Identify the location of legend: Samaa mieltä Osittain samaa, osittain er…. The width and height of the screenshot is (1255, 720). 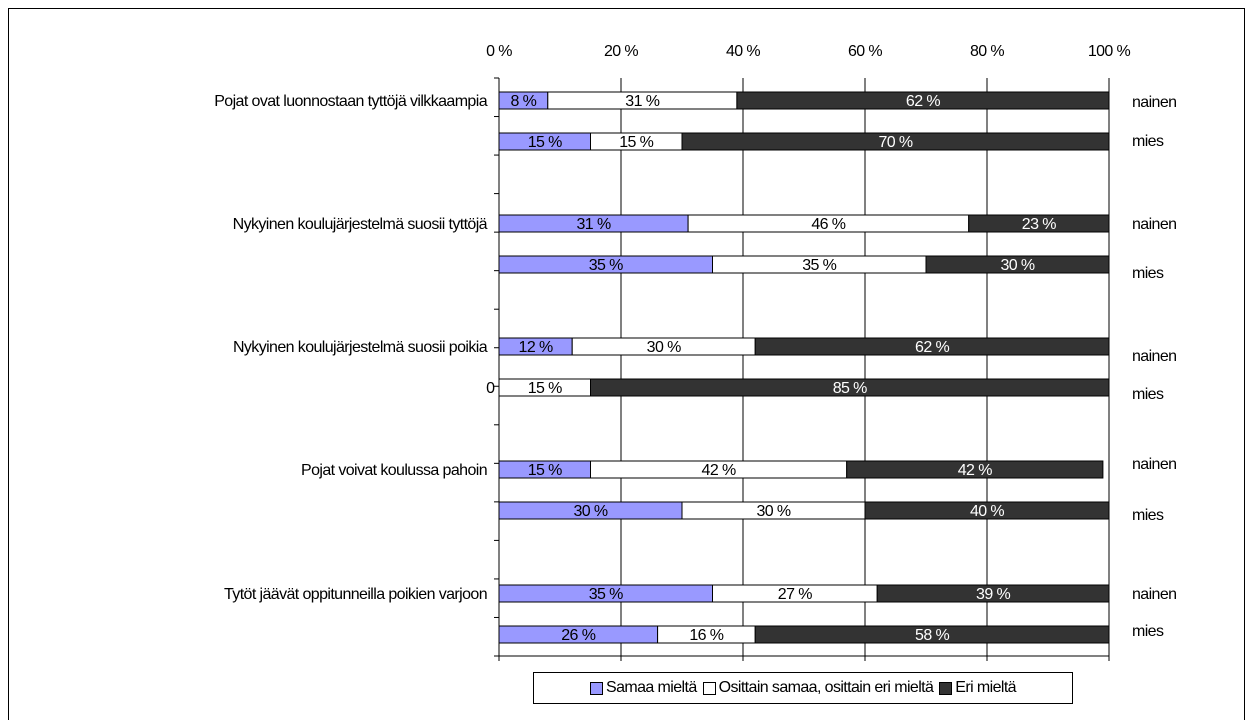
(803, 688).